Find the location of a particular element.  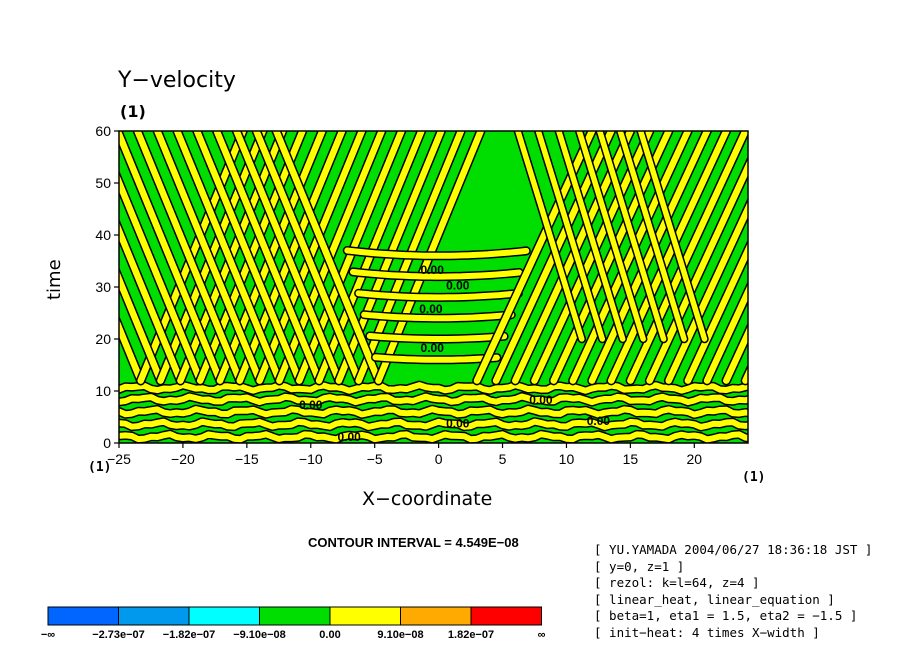

info-line-author: [ YU.YAMADA 2004/06/27 18:36:18 JST ] is located at coordinates (733, 549).